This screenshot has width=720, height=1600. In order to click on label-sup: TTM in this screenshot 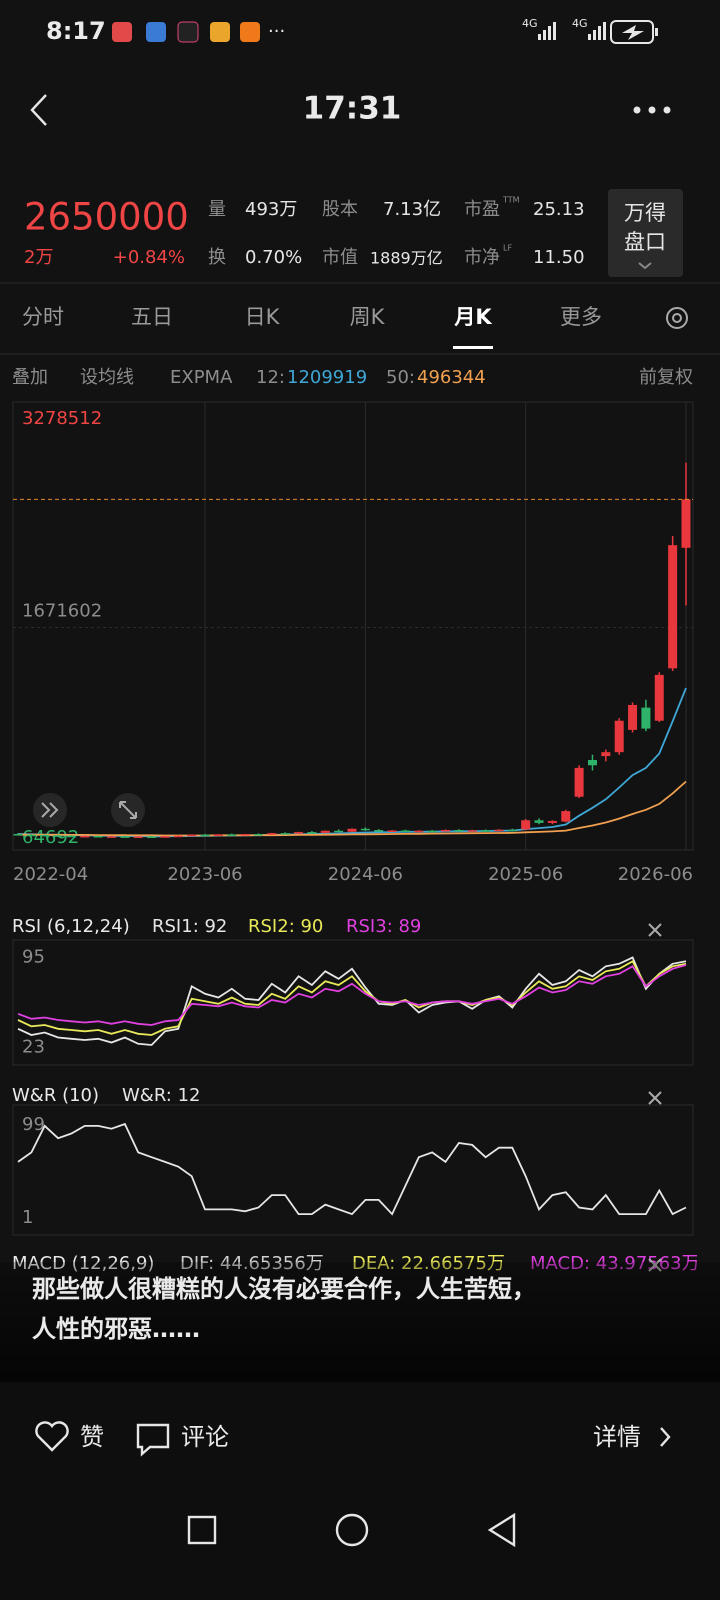, I will do `click(511, 200)`.